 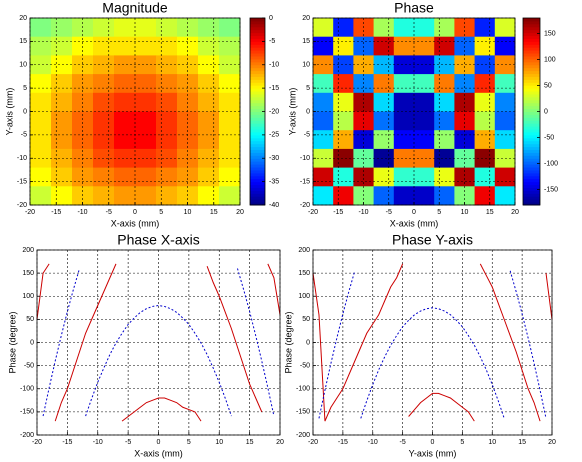 I want to click on colorbar-tick-label: -25, so click(x=274, y=135).